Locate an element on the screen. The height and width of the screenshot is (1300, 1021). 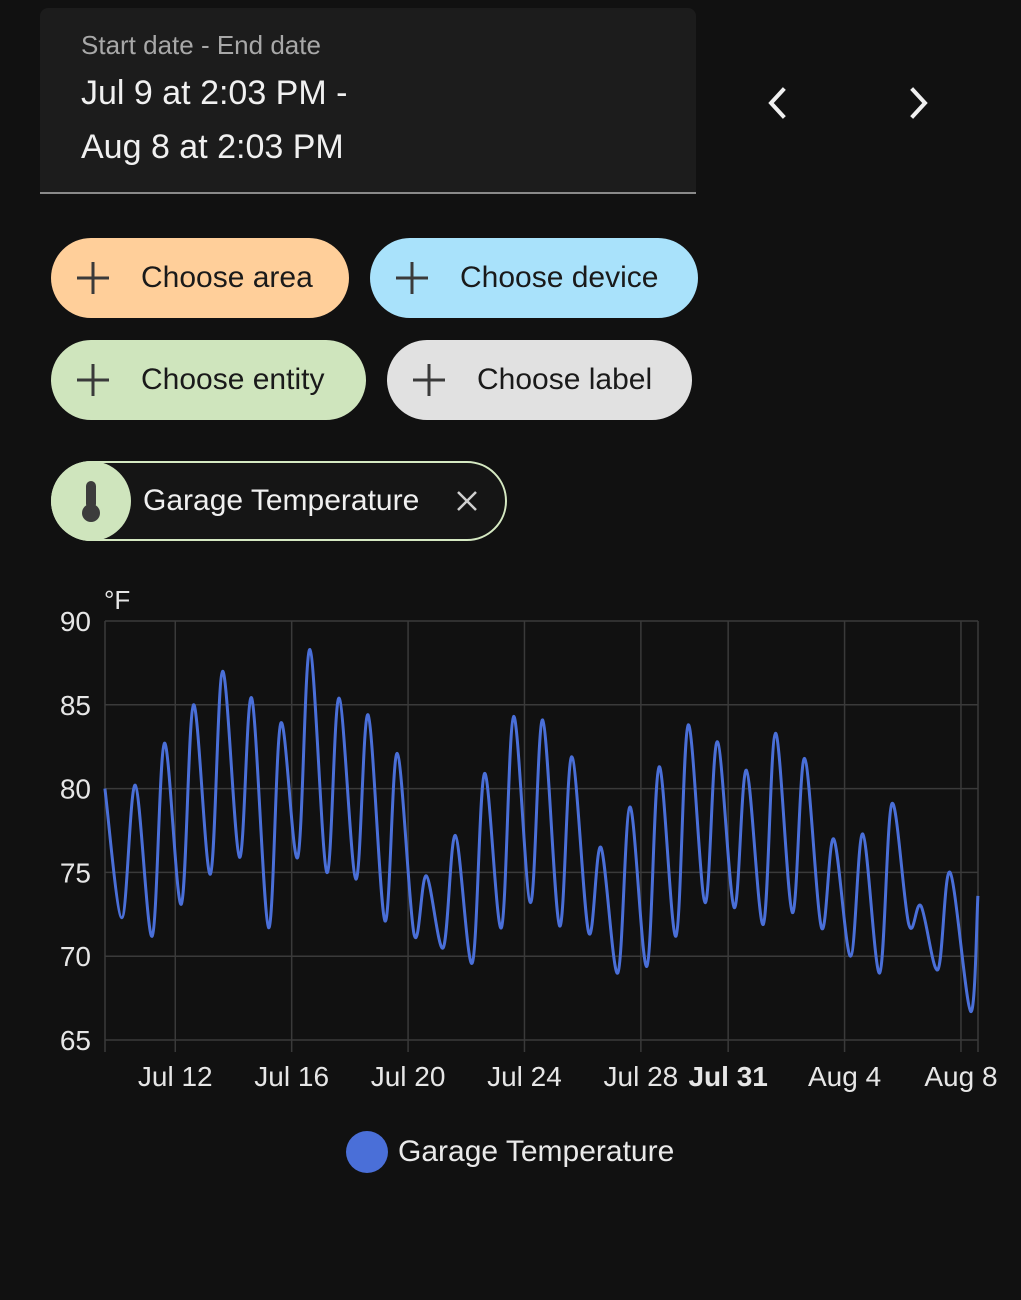
y-axis-unit: °F is located at coordinates (117, 600).